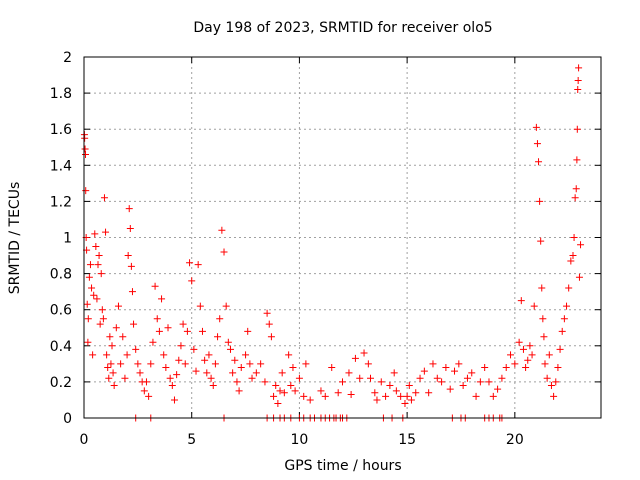 Image resolution: width=640 pixels, height=480 pixels. What do you see at coordinates (61, 311) in the screenshot?
I see `y-tick-label: 0.6` at bounding box center [61, 311].